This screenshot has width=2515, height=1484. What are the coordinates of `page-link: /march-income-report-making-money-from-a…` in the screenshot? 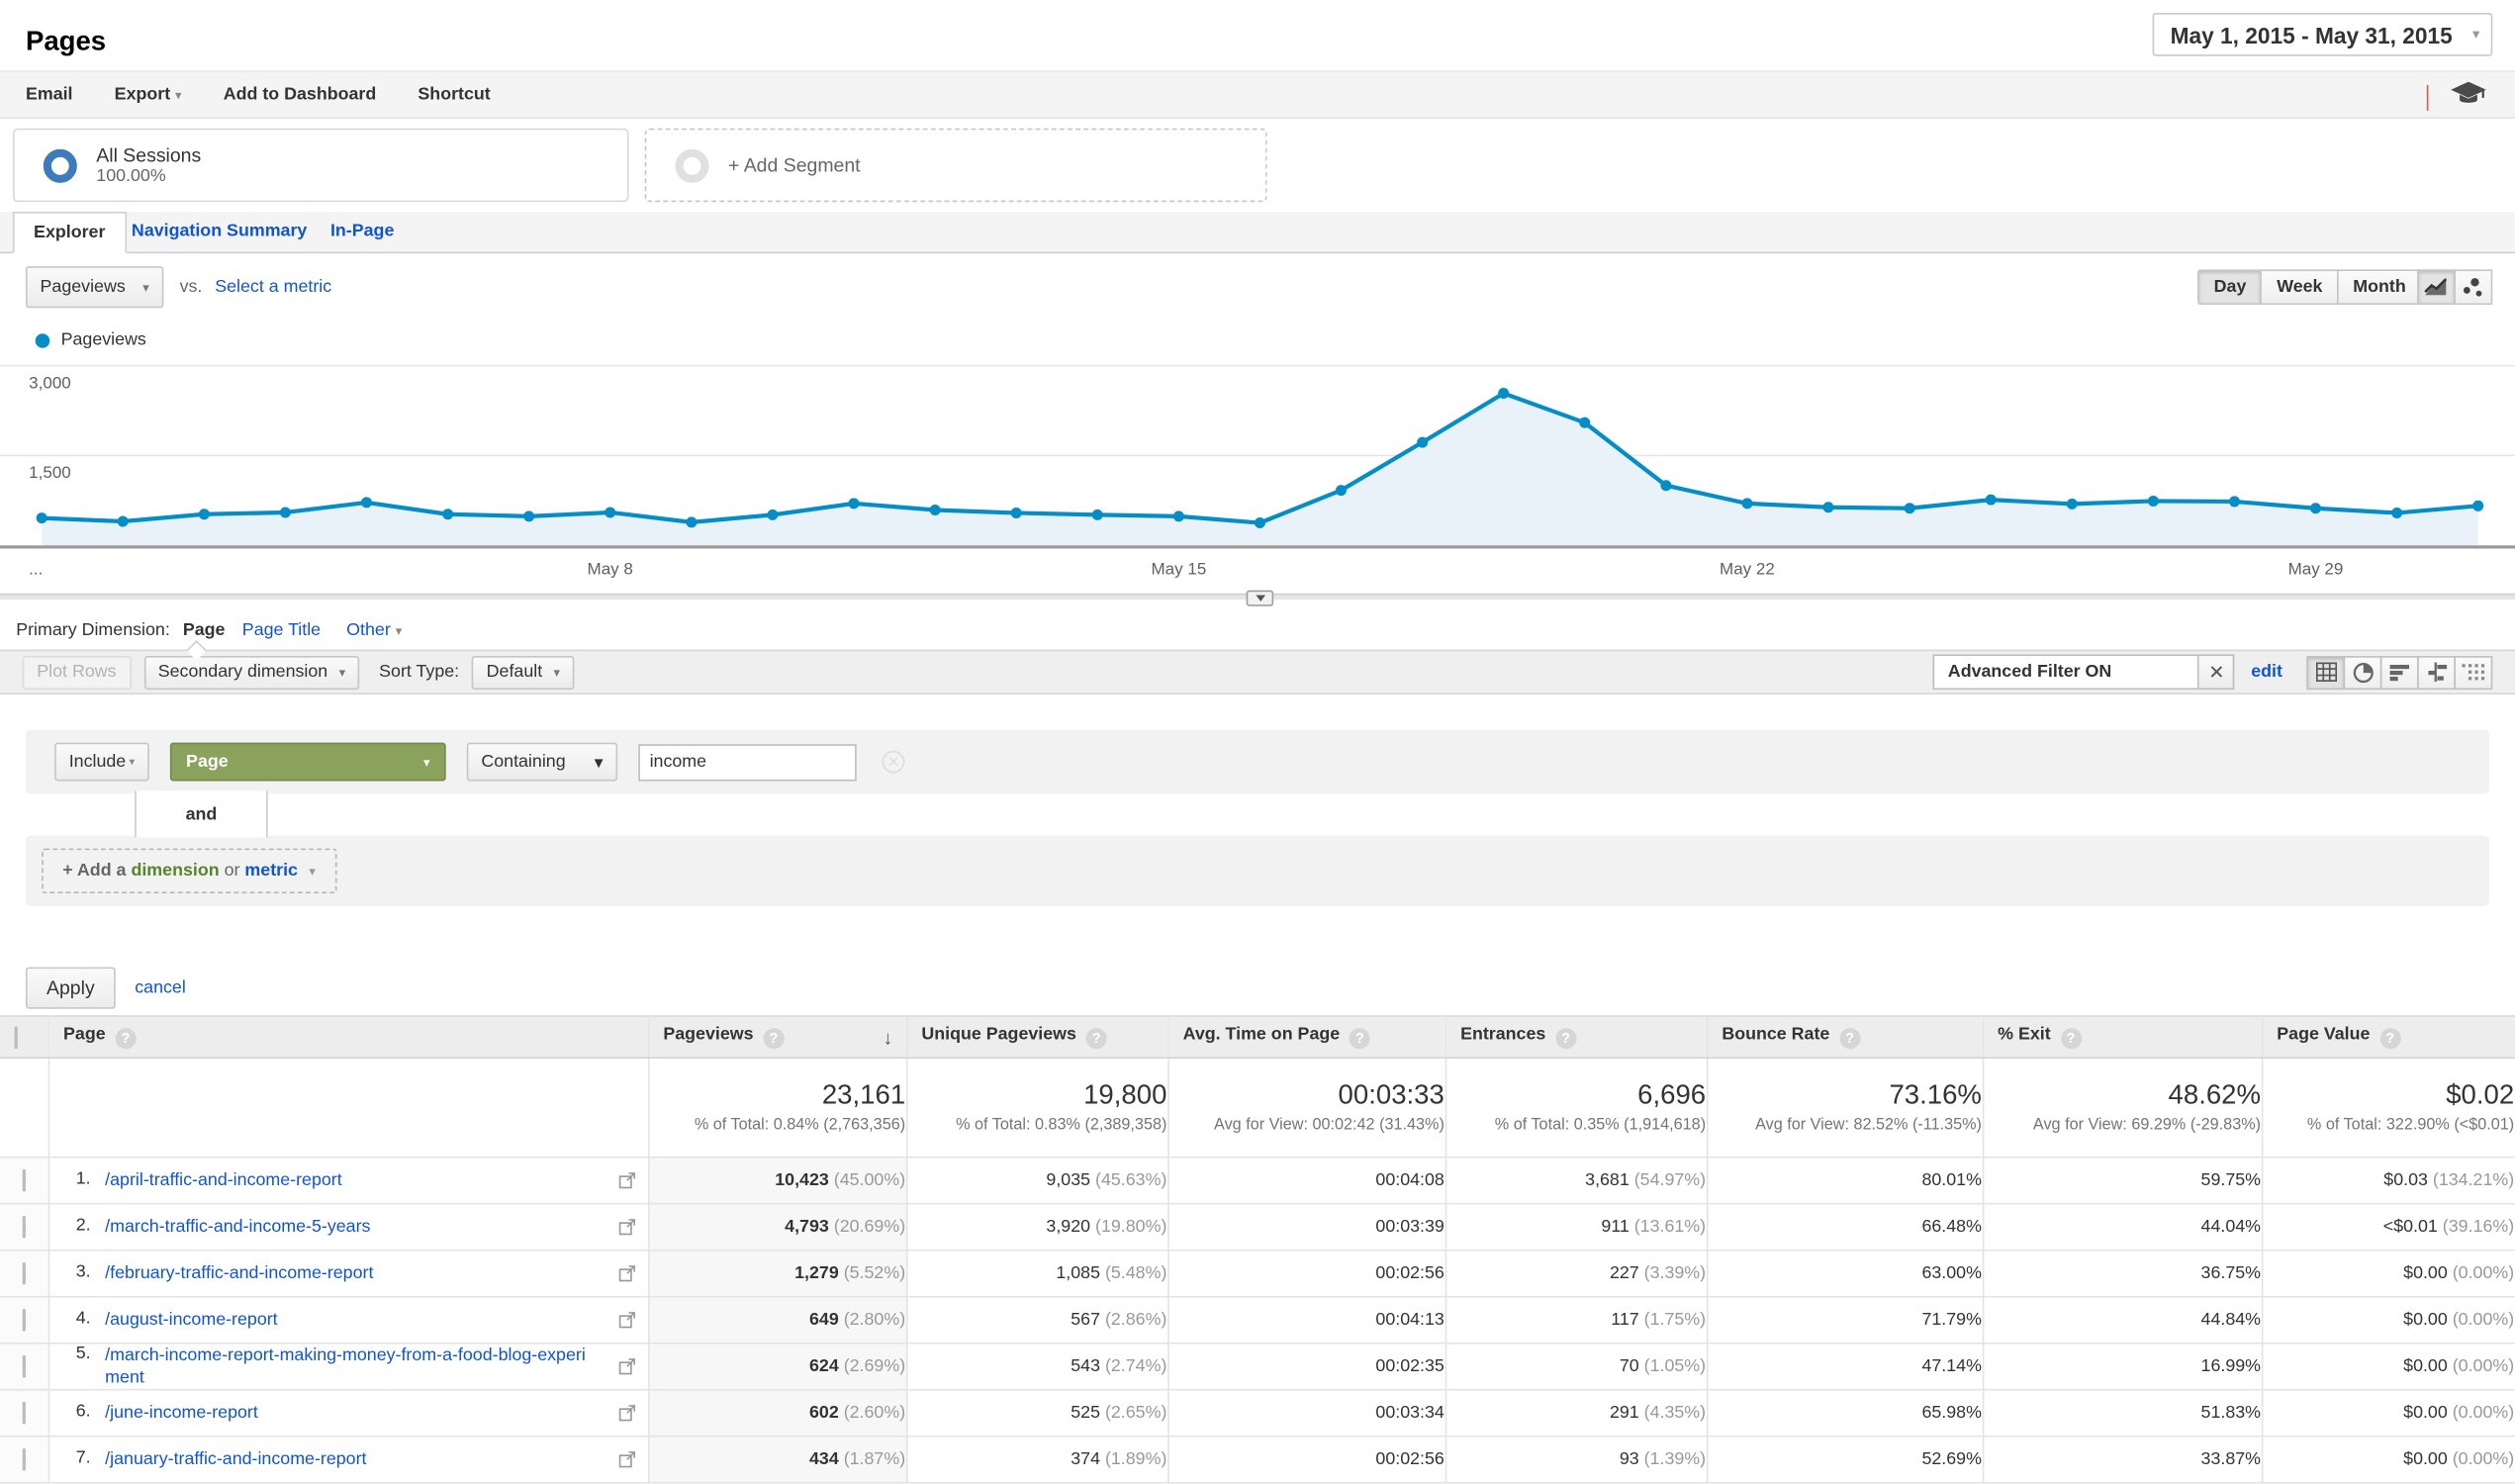 It's located at (345, 1366).